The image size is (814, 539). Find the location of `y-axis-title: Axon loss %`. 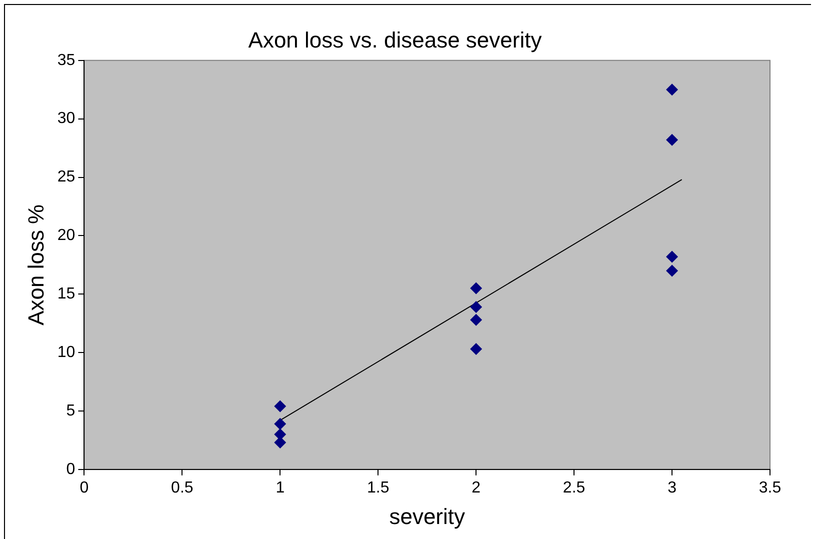

y-axis-title: Axon loss % is located at coordinates (35, 265).